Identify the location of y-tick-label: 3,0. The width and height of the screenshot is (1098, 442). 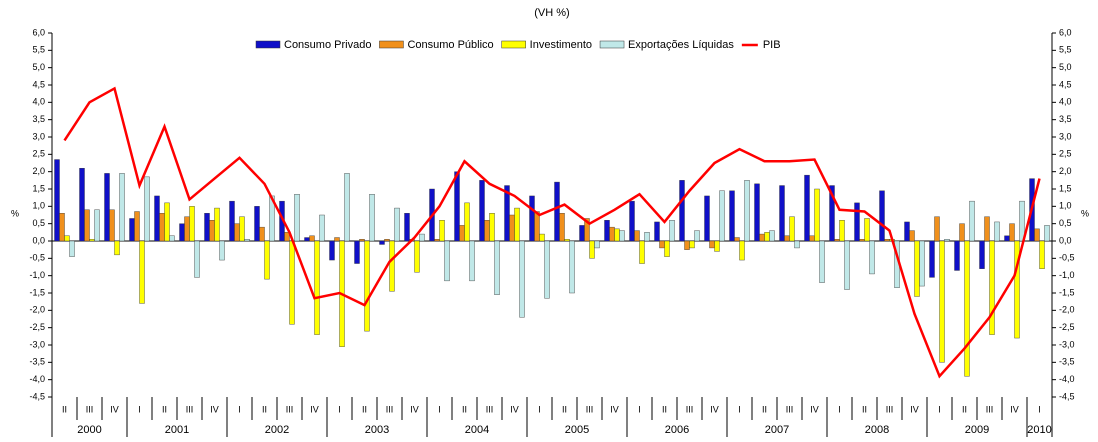
(38, 136).